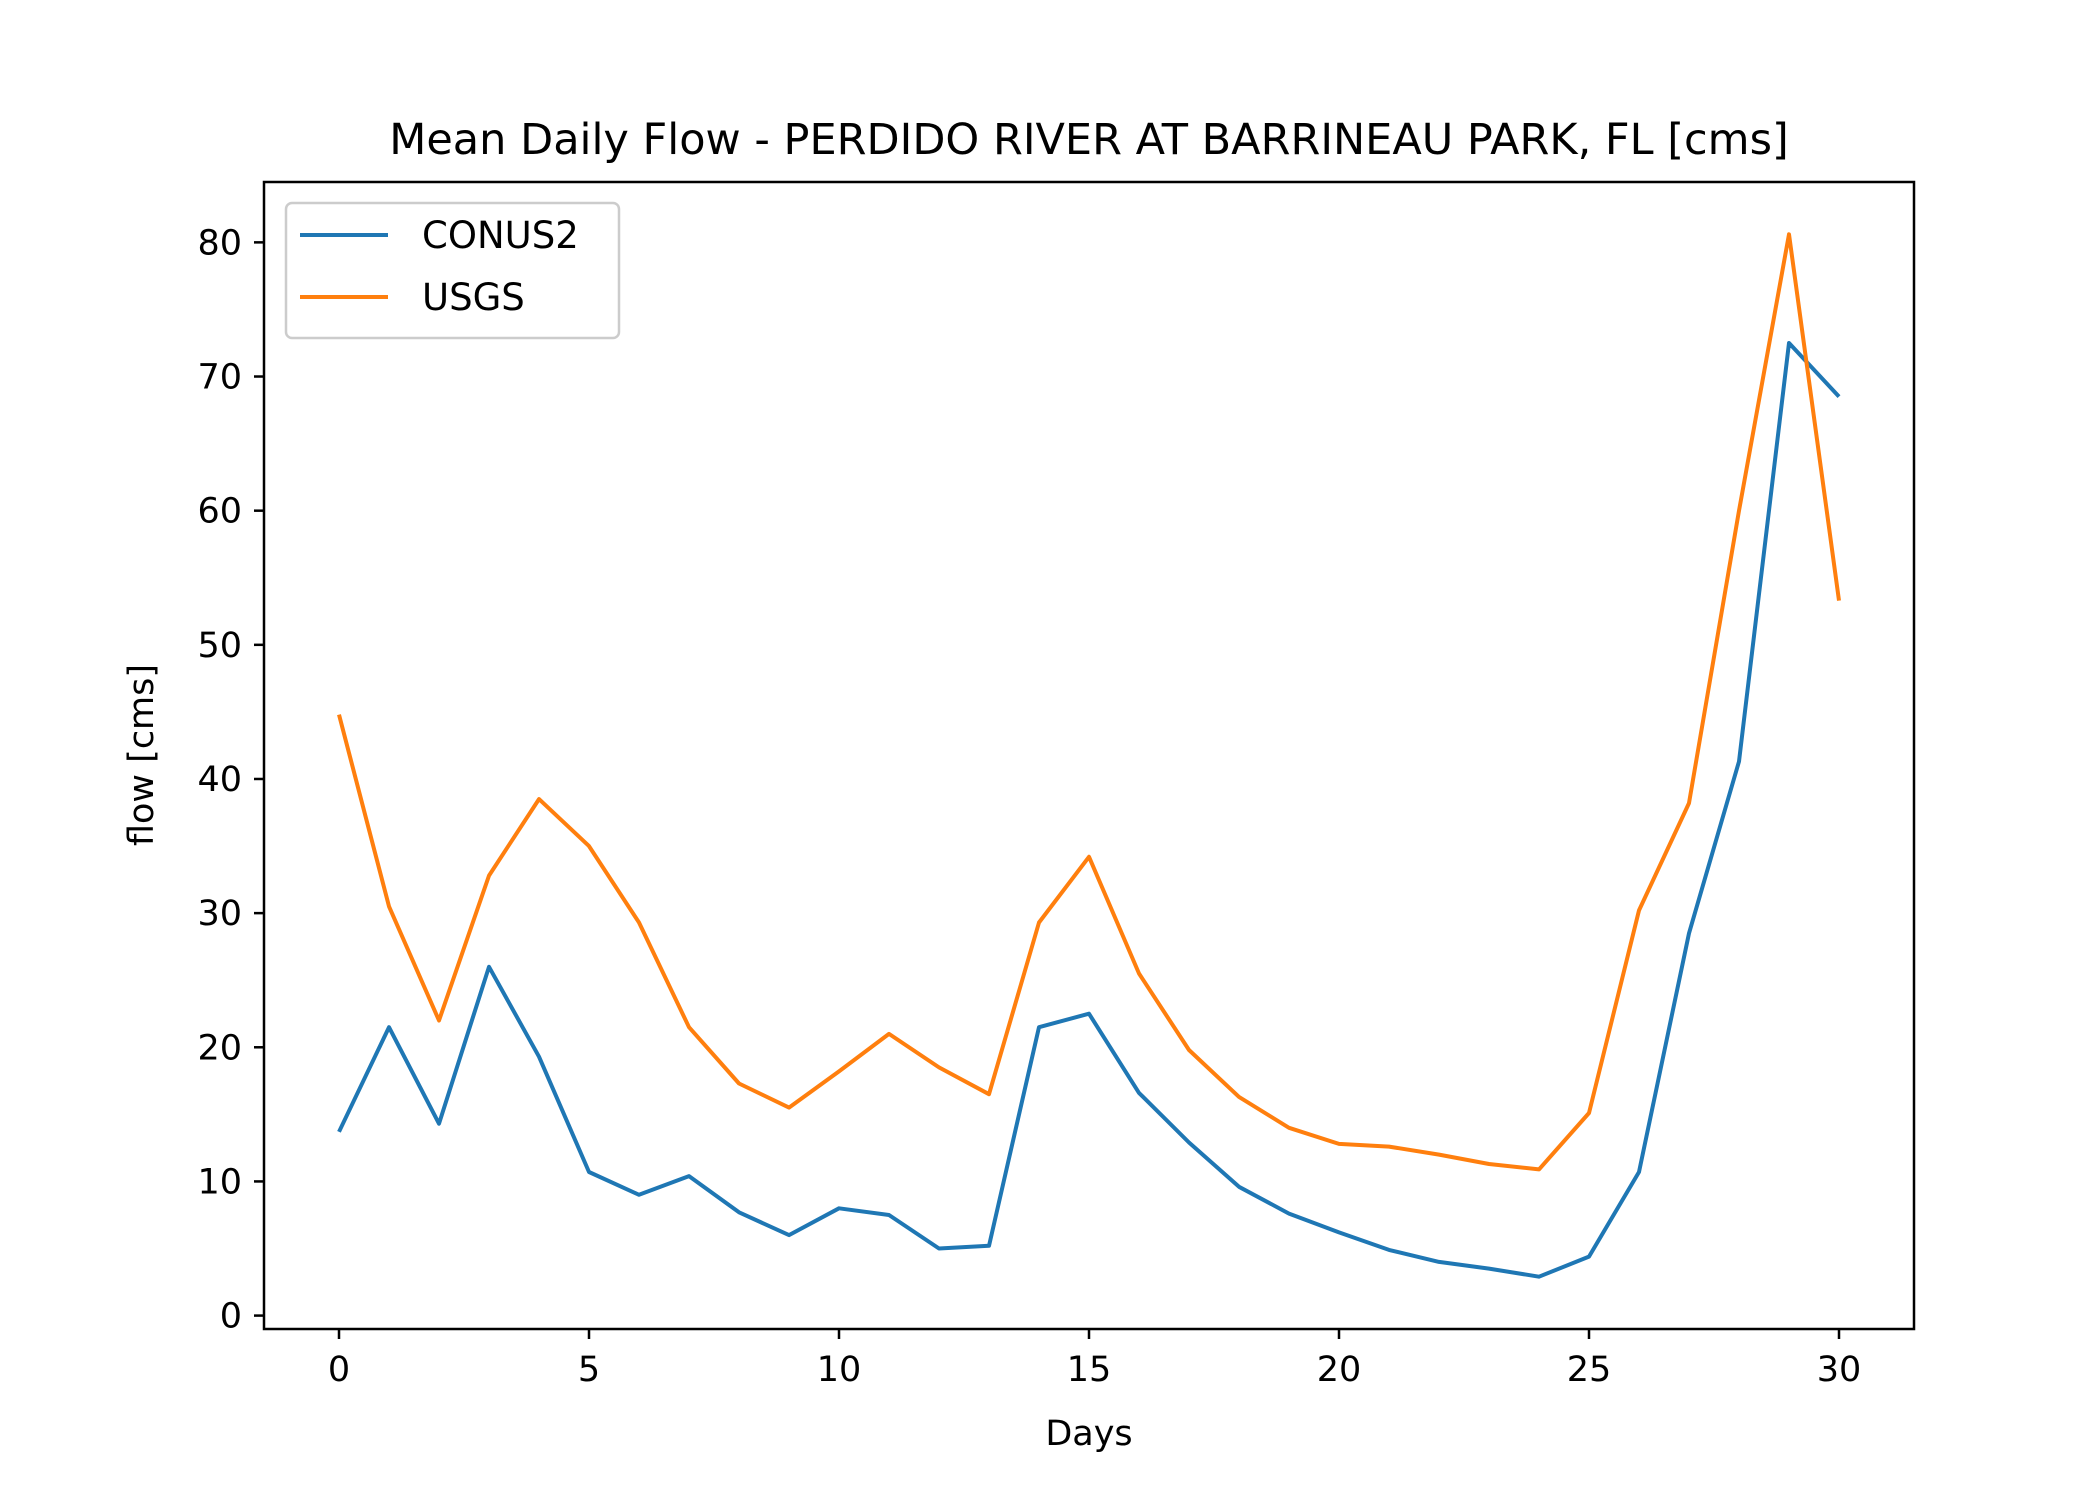 The height and width of the screenshot is (1500, 2100). Describe the element at coordinates (219, 780) in the screenshot. I see `y-tick-label: 40` at that location.